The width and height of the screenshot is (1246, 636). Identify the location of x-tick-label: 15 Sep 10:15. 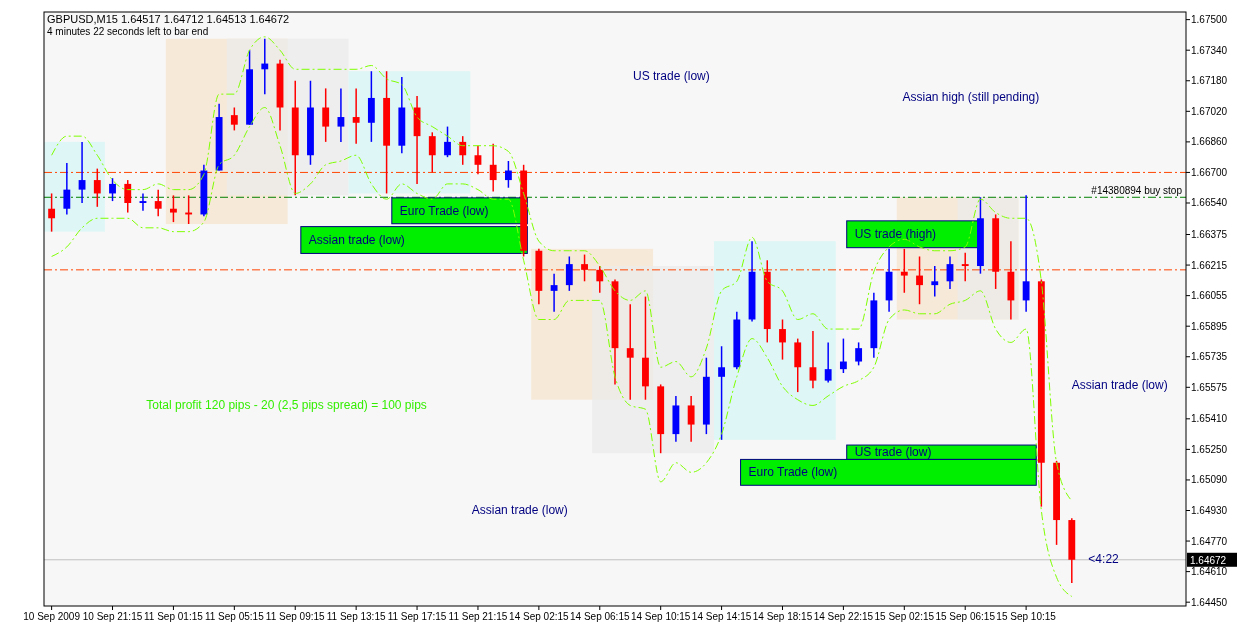
(1026, 616).